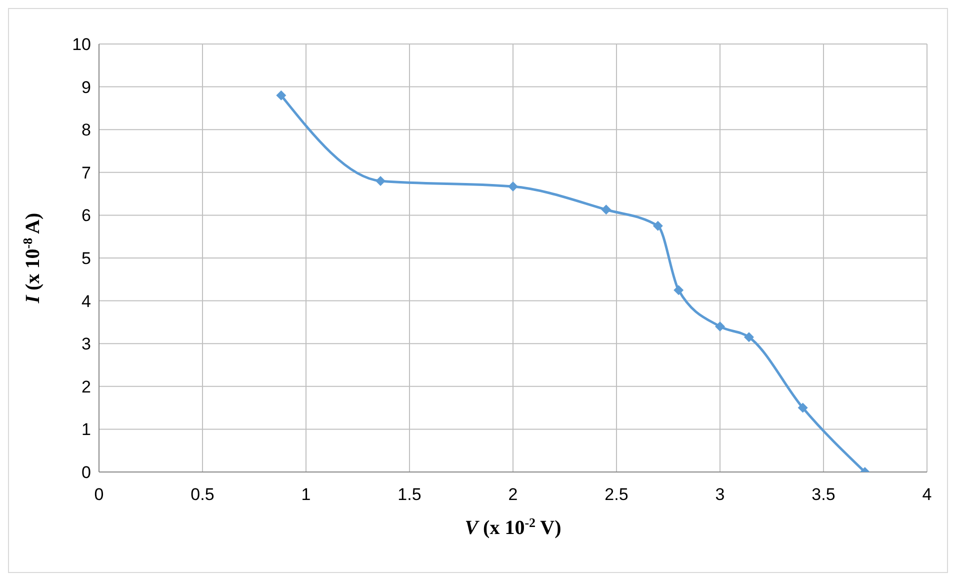 This screenshot has width=956, height=583. What do you see at coordinates (86, 430) in the screenshot?
I see `y-tick-label: 1` at bounding box center [86, 430].